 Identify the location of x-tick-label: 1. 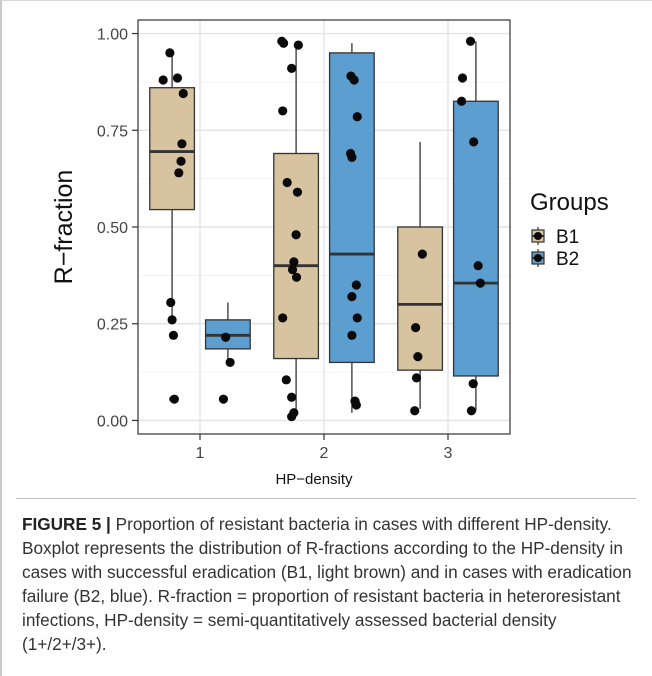
(200, 453).